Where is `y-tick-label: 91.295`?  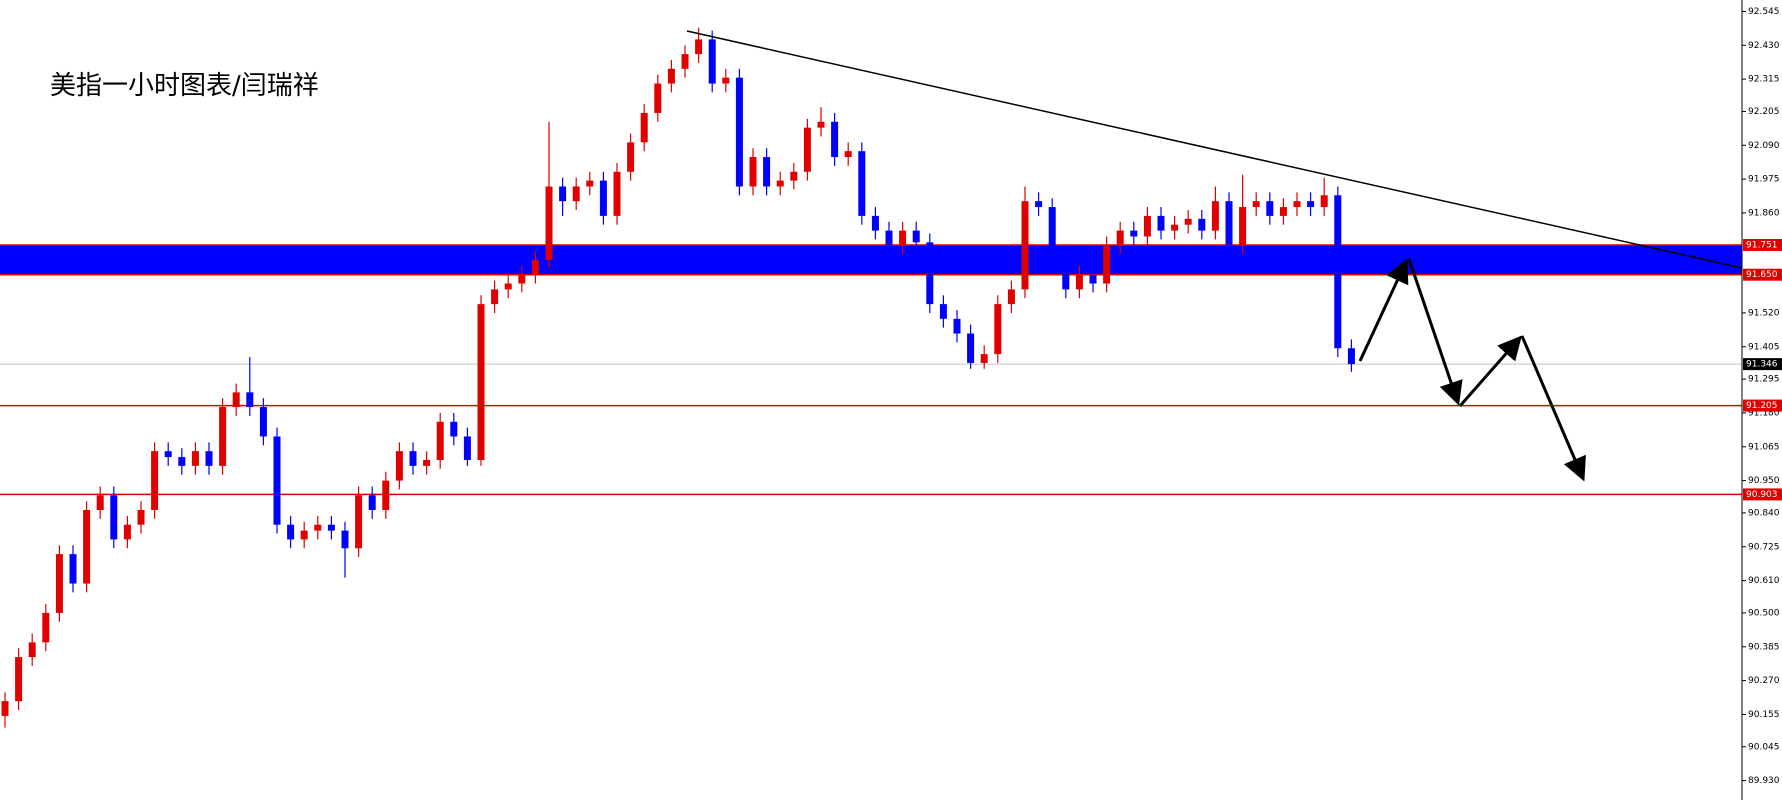
y-tick-label: 91.295 is located at coordinates (1764, 380).